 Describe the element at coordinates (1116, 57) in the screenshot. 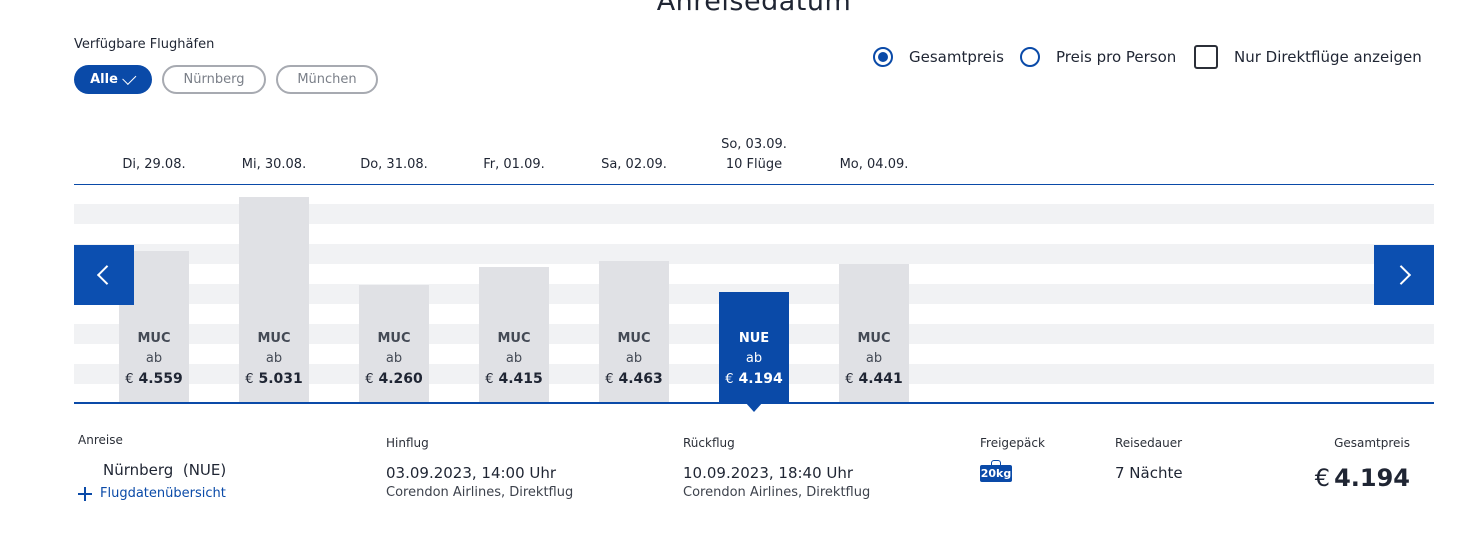

I see `per-person-option-label: Preis pro Person` at that location.